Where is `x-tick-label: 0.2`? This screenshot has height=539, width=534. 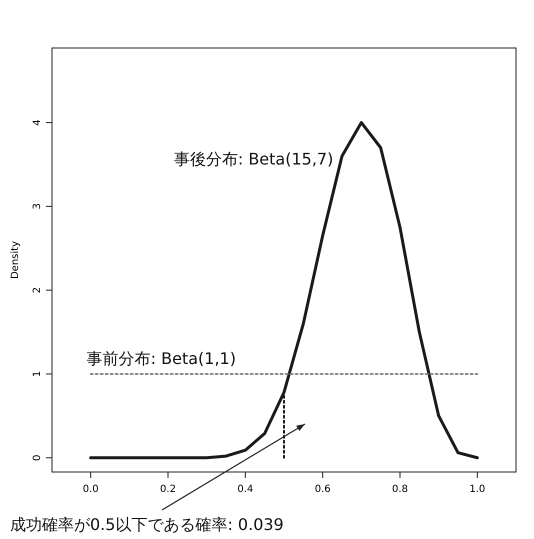
x-tick-label: 0.2 is located at coordinates (168, 489).